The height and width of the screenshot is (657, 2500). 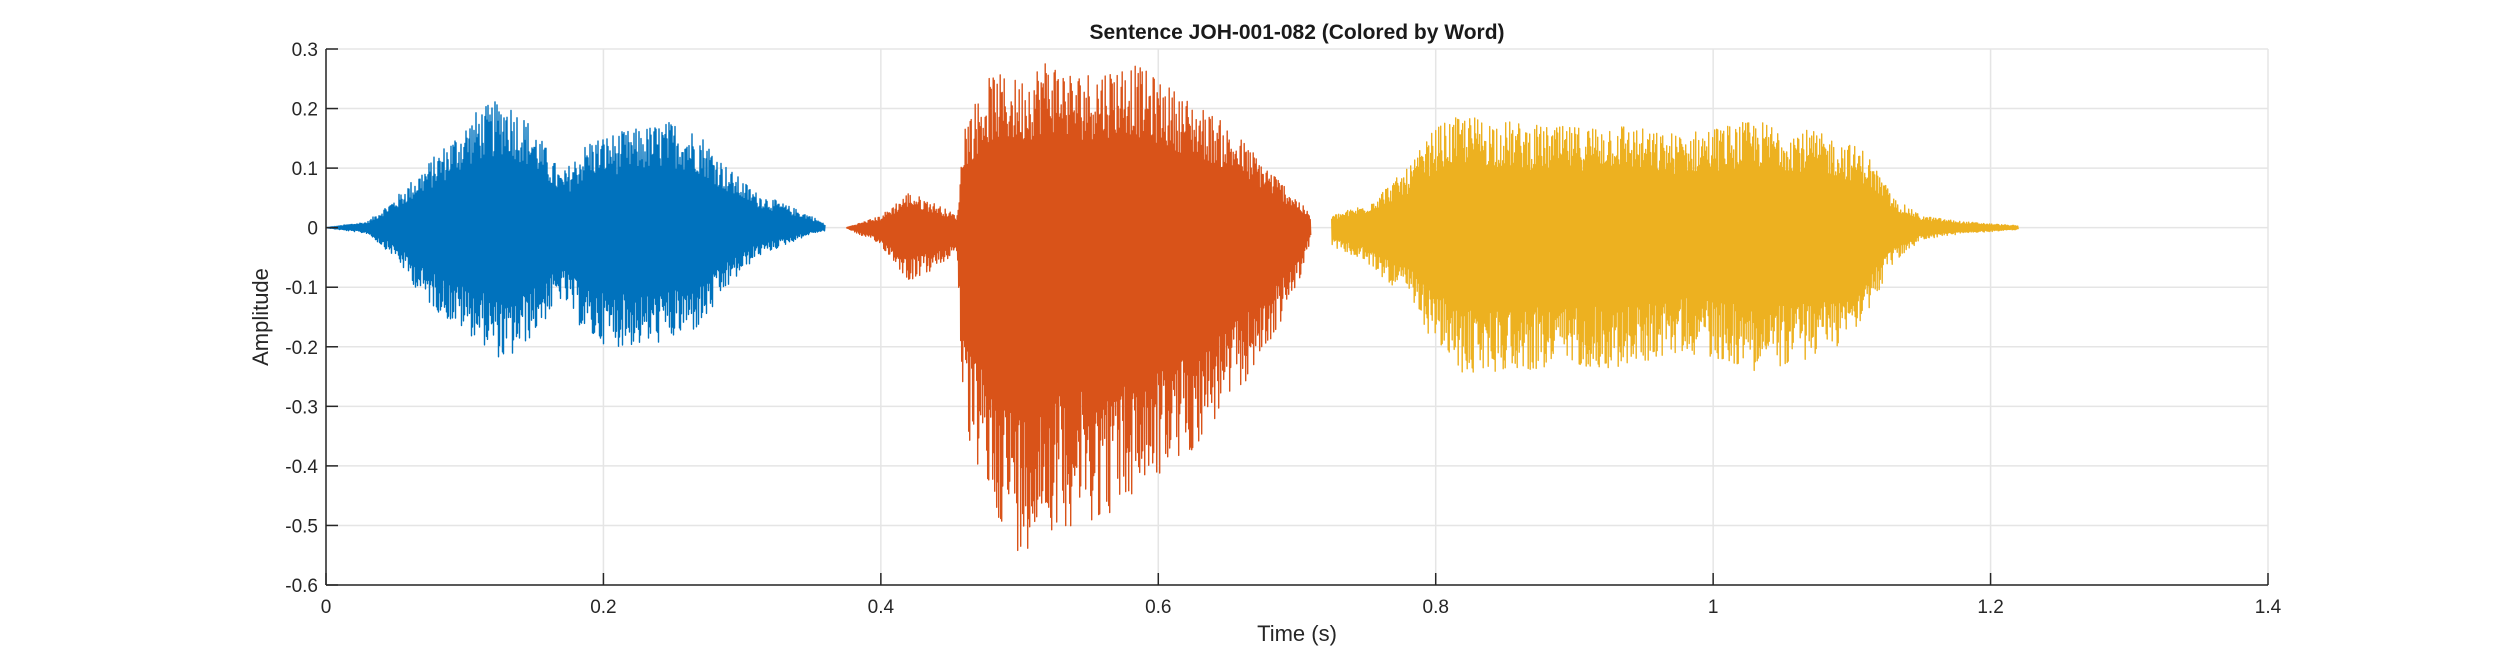 I want to click on x-tick-label: 0.2, so click(x=603, y=607).